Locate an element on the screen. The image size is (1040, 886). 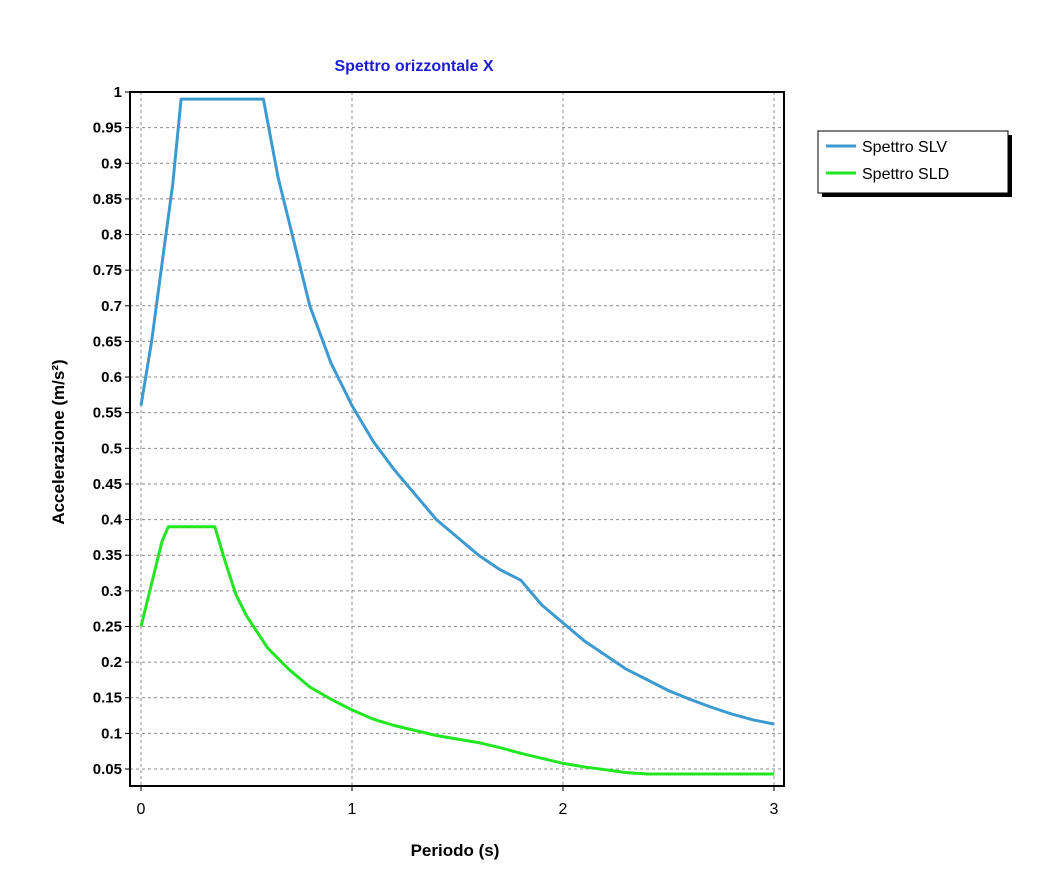
legend: Spettro SLV Spettro SLD is located at coordinates (914, 163).